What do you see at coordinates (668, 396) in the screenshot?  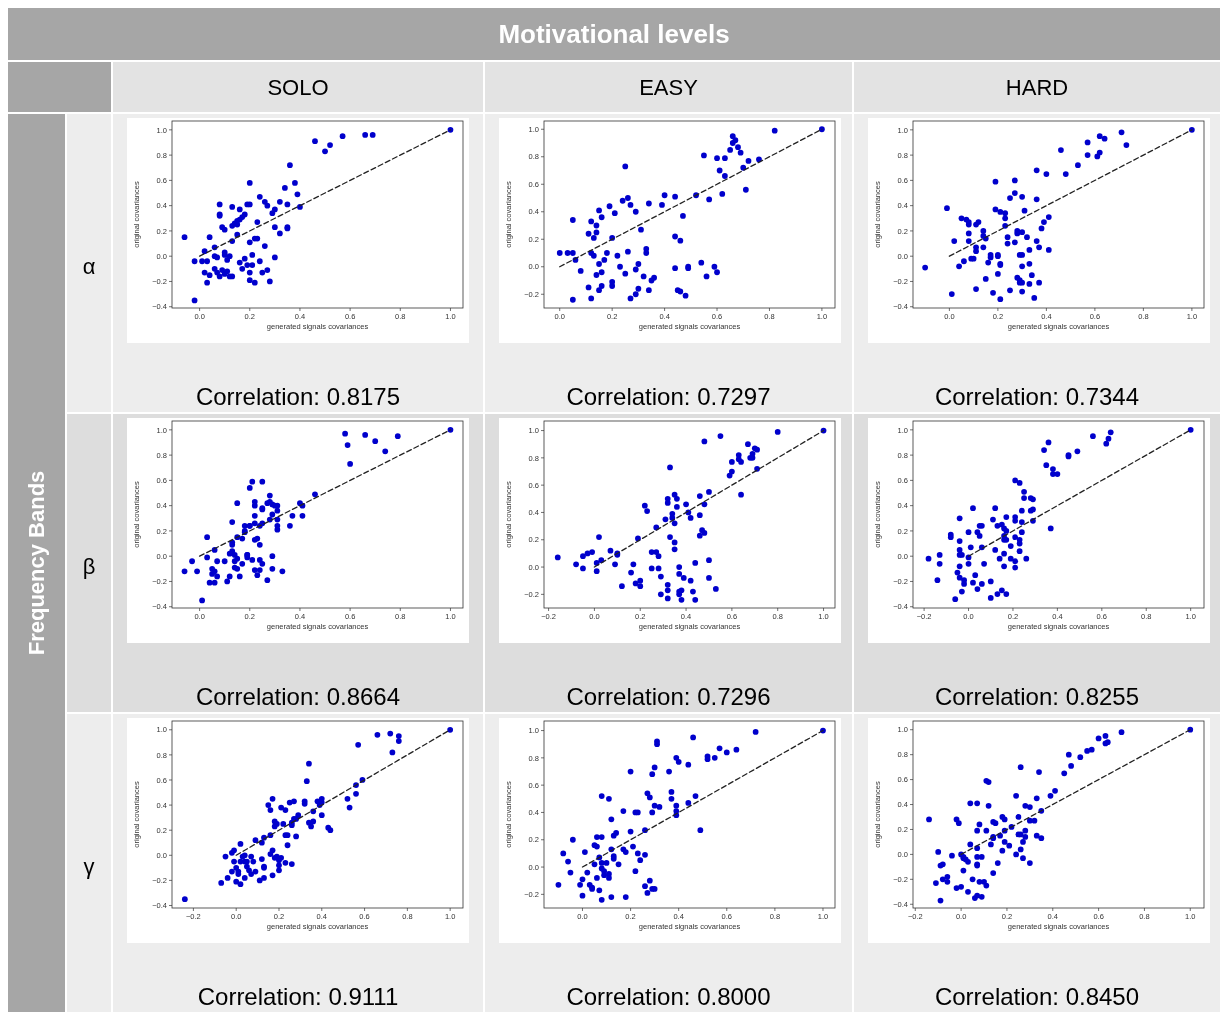 I see `text: Correlation: 0.7297` at bounding box center [668, 396].